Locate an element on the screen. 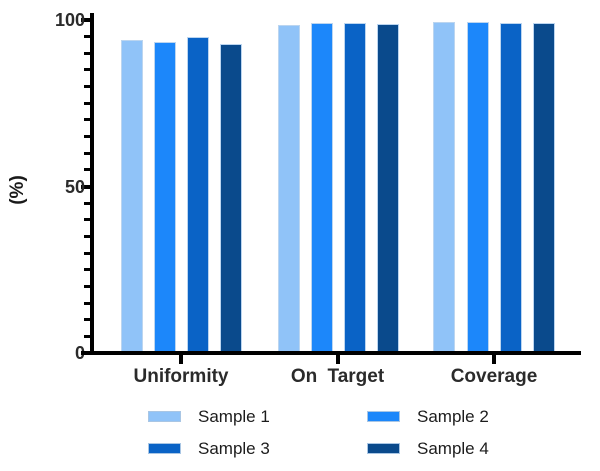  x-tick-uniformity is located at coordinates (181, 359).